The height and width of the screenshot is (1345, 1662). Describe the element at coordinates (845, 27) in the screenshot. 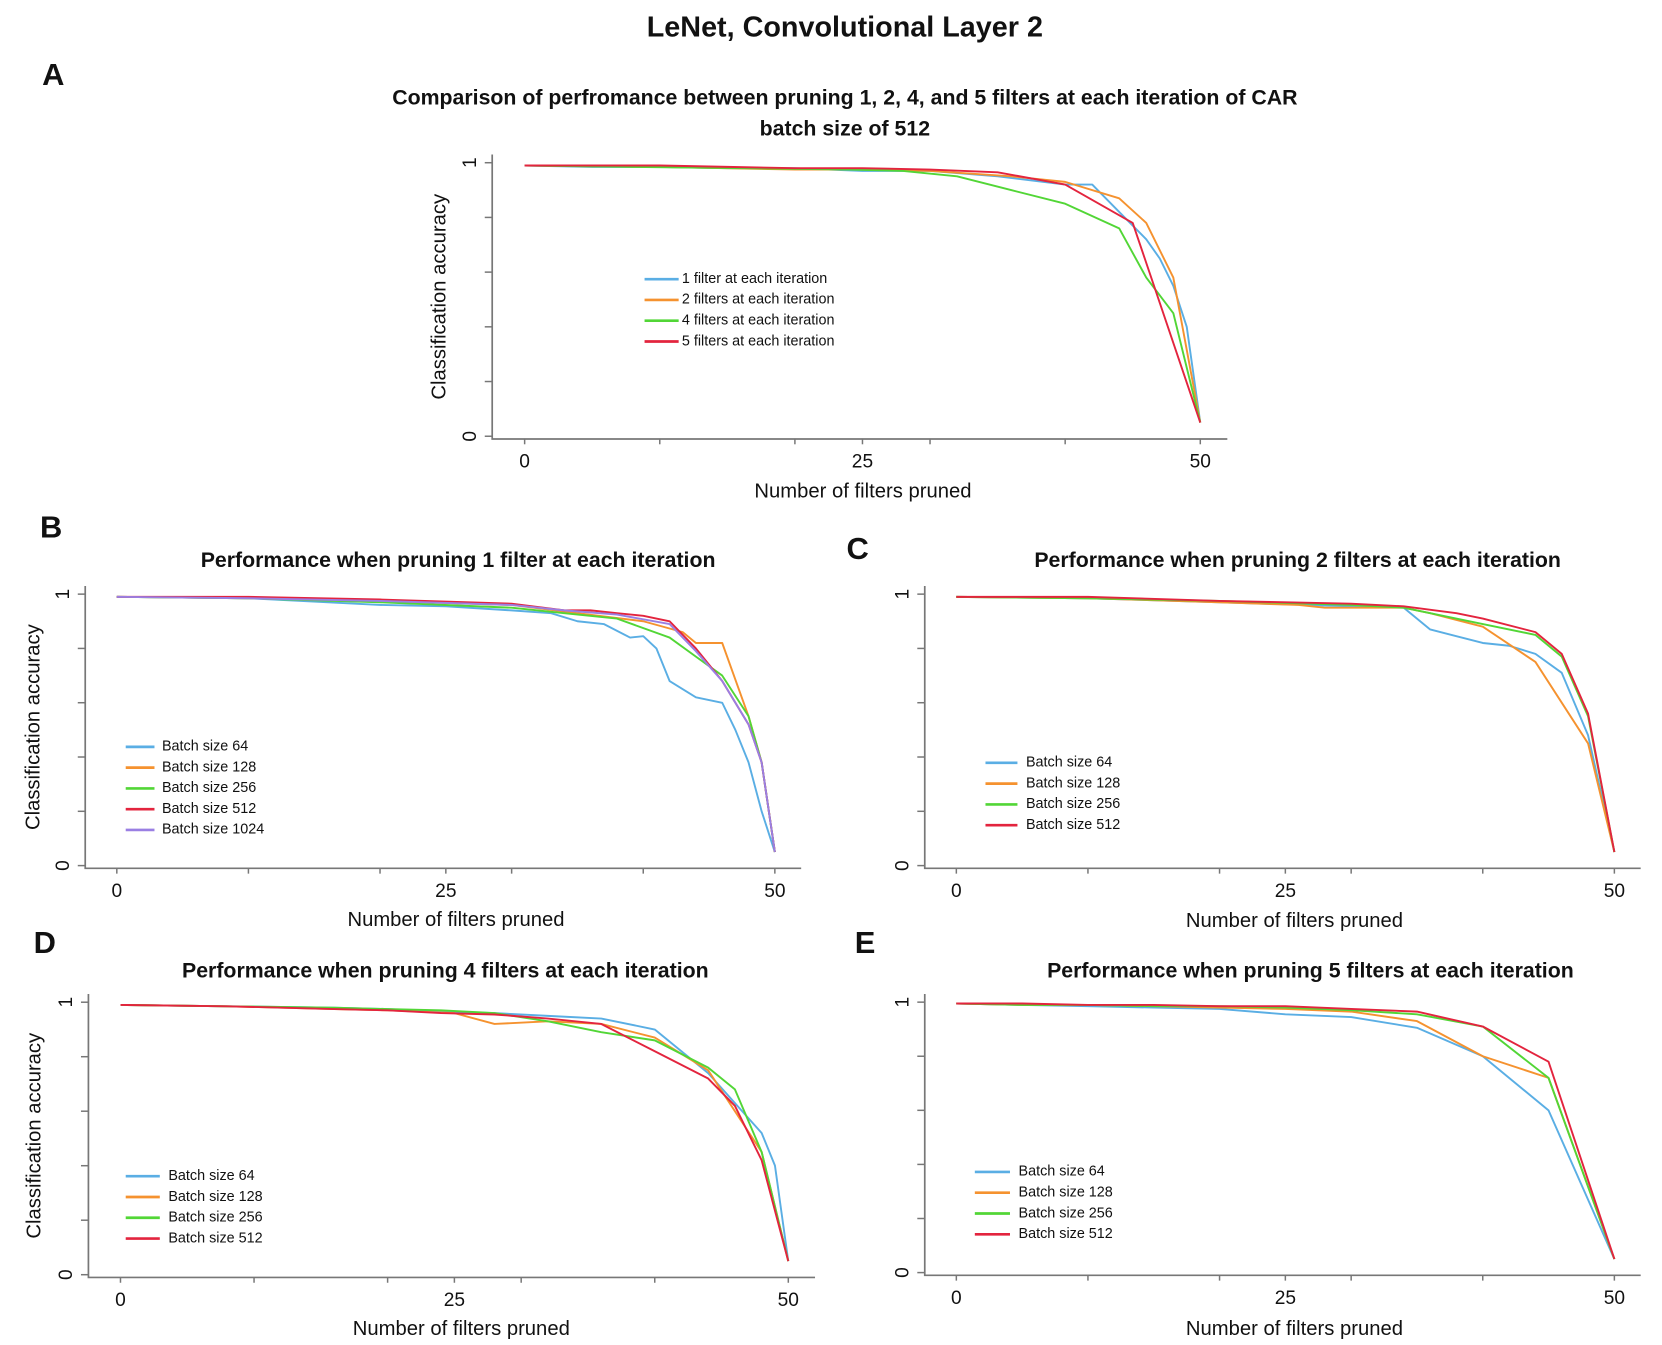

I see `figure-title: LeNet, Convolutional Layer 2` at that location.